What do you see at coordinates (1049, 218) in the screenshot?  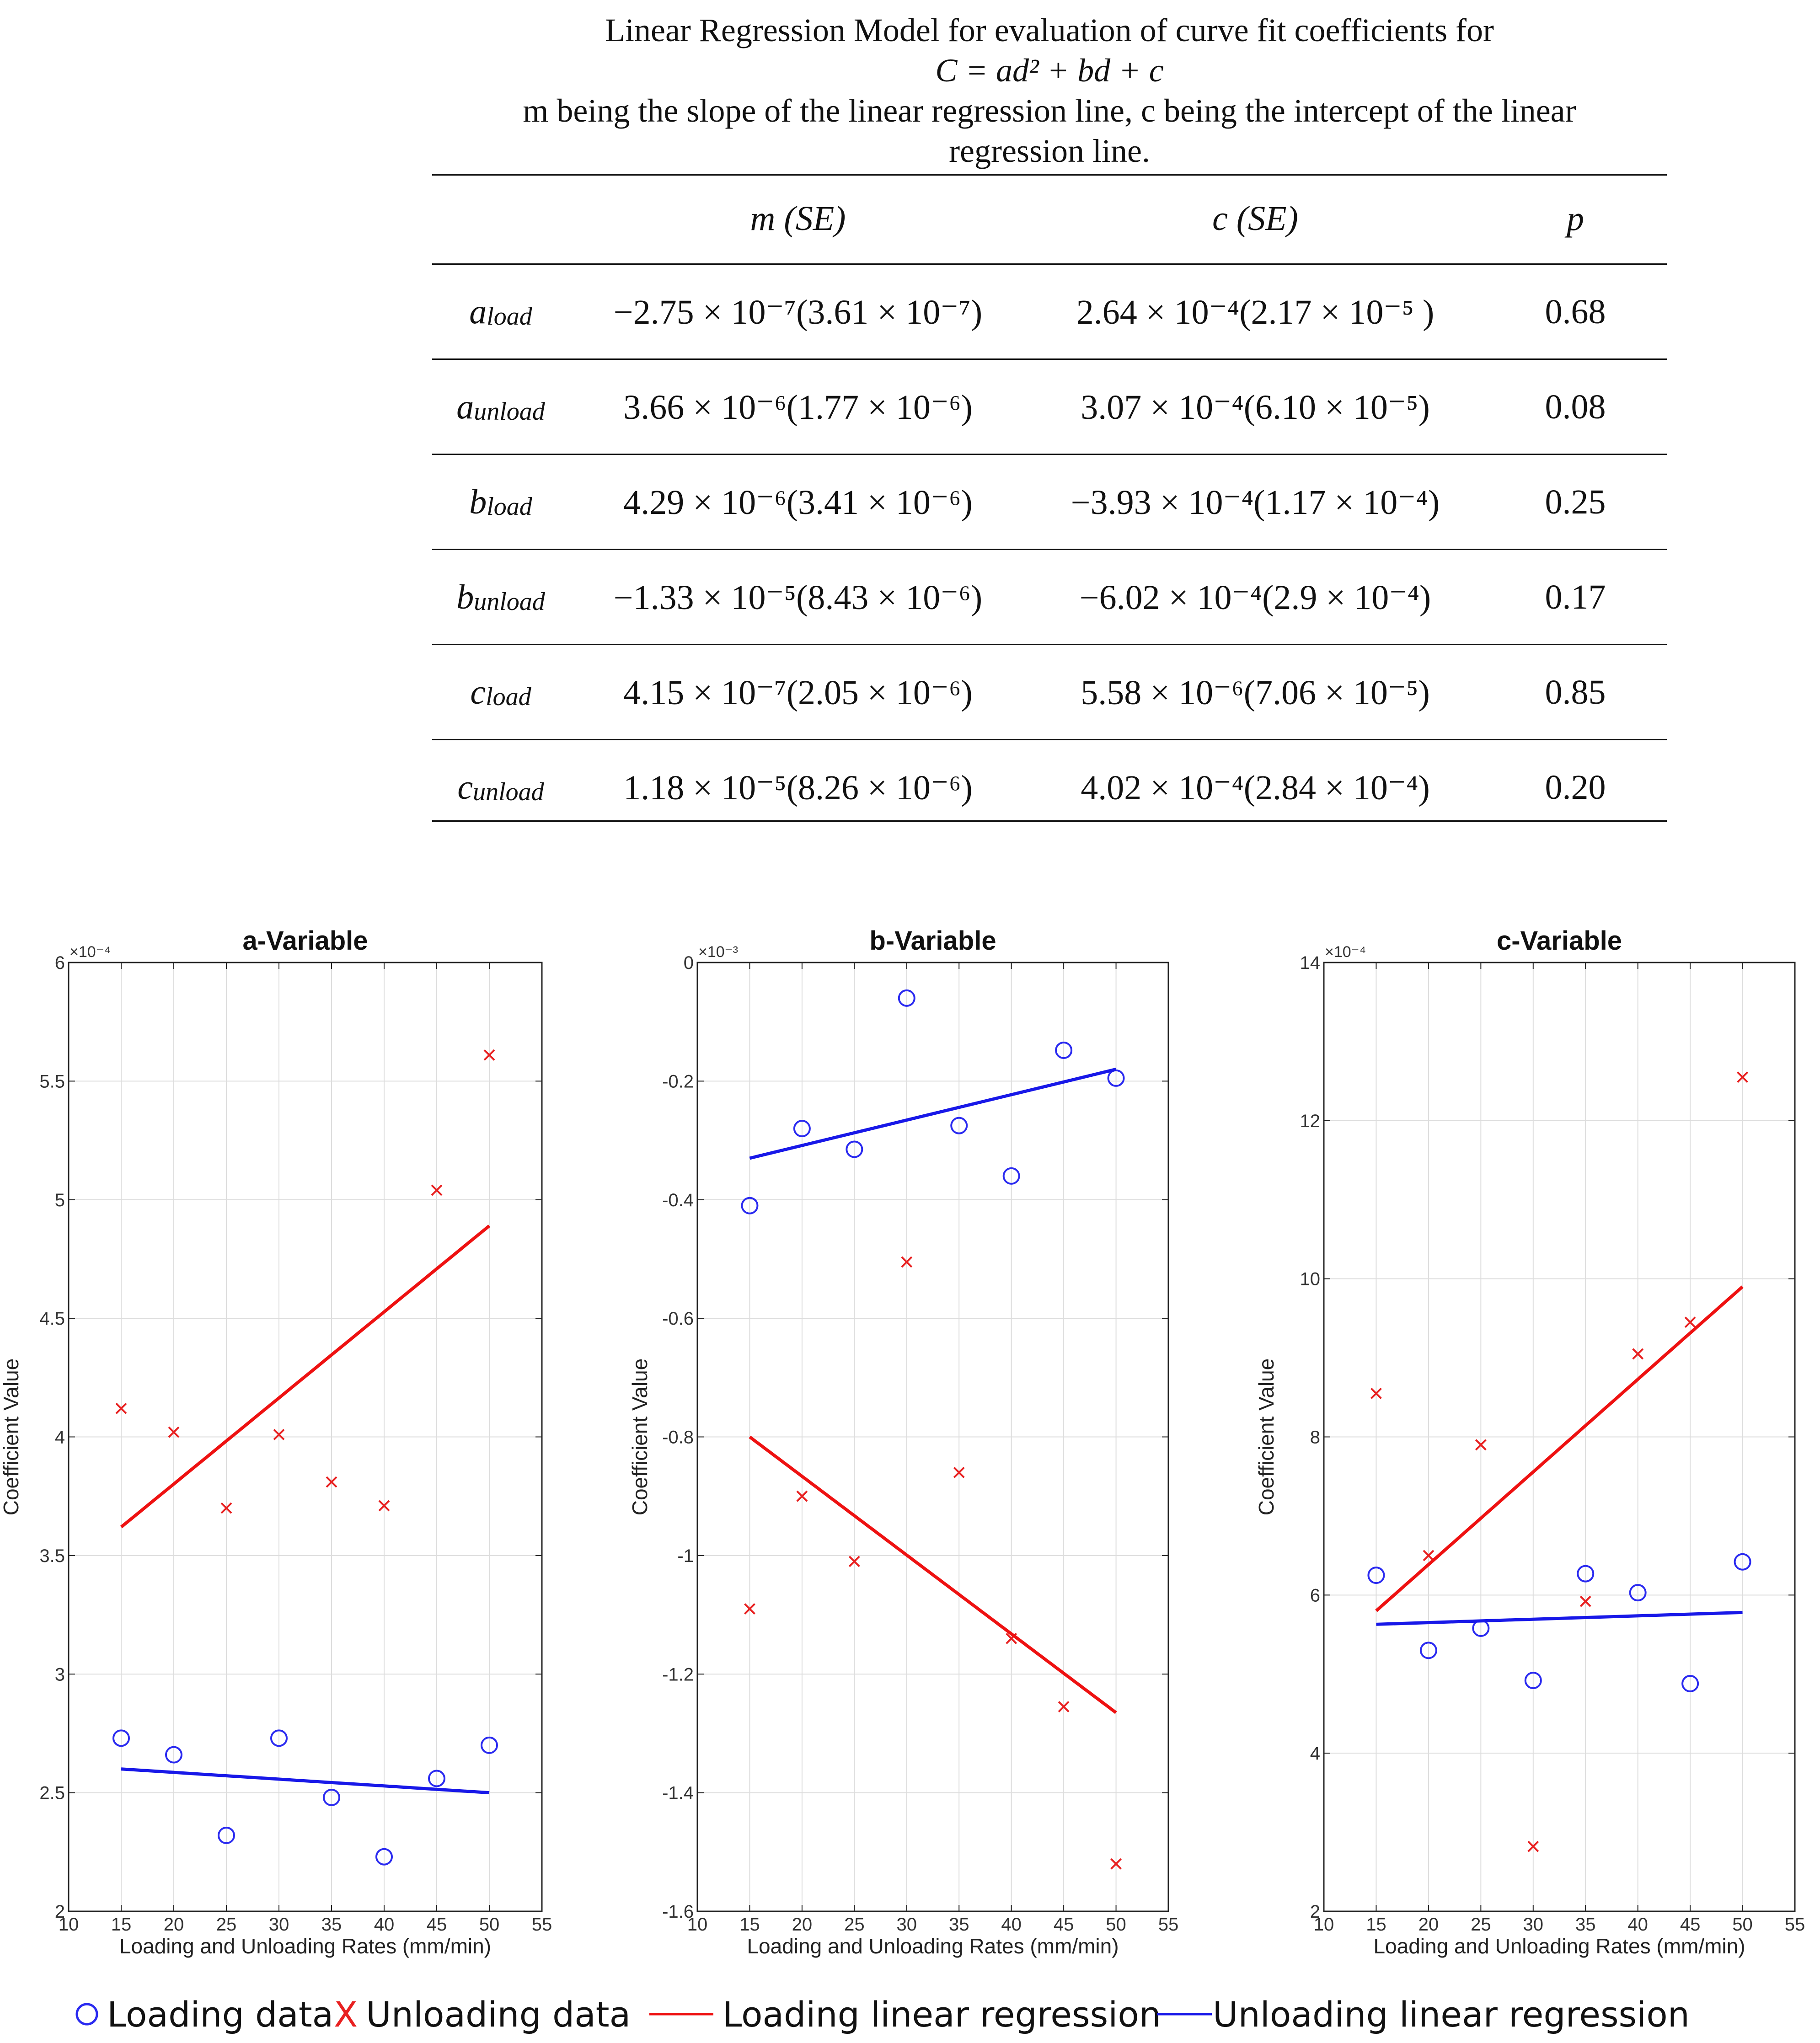 I see `table-header-row: m (SE) c (SE) p` at bounding box center [1049, 218].